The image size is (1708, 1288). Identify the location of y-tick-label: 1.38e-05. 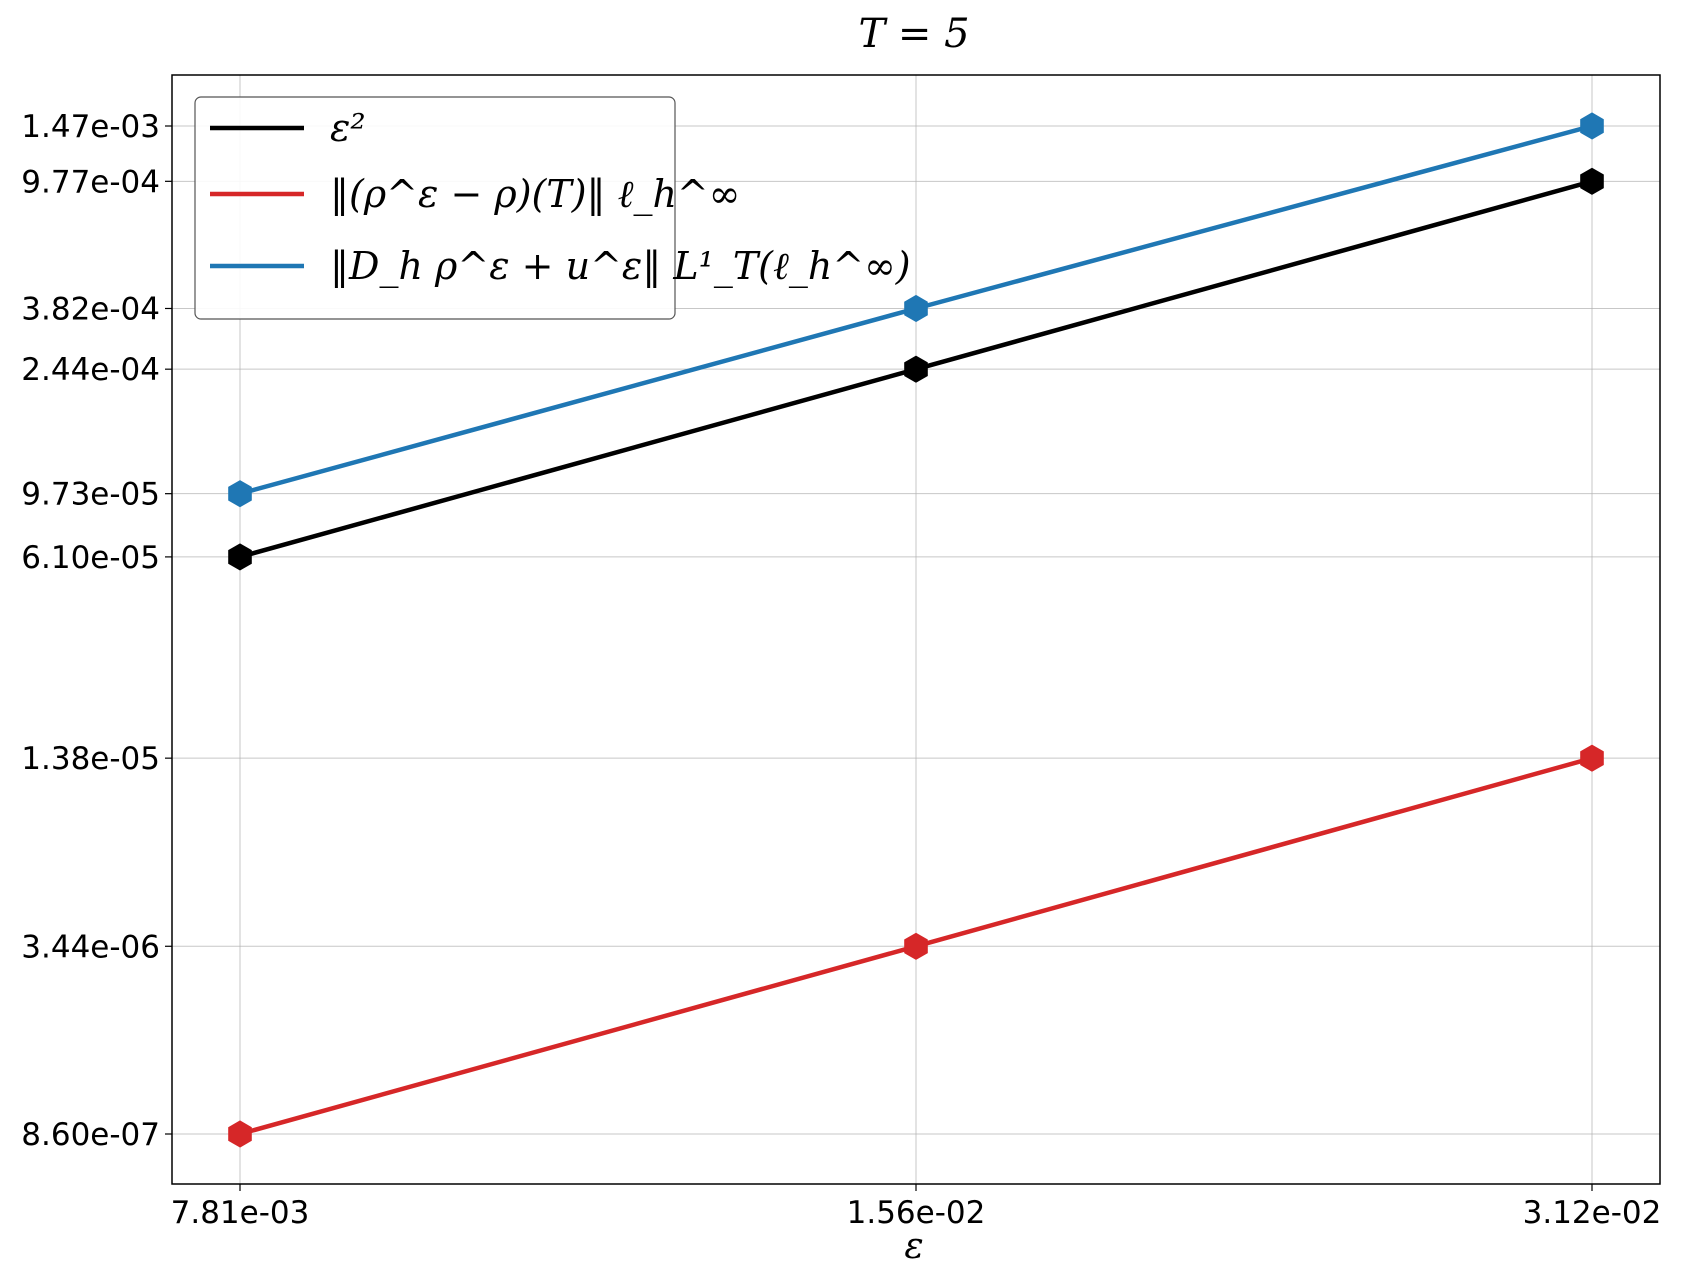
(90, 759).